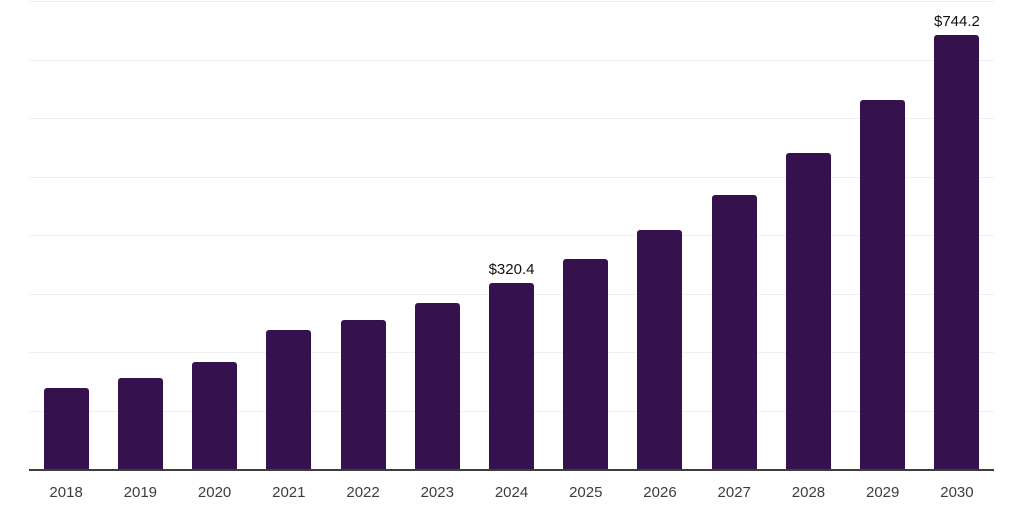 The height and width of the screenshot is (512, 1024). I want to click on bar-band-2025, so click(586, 236).